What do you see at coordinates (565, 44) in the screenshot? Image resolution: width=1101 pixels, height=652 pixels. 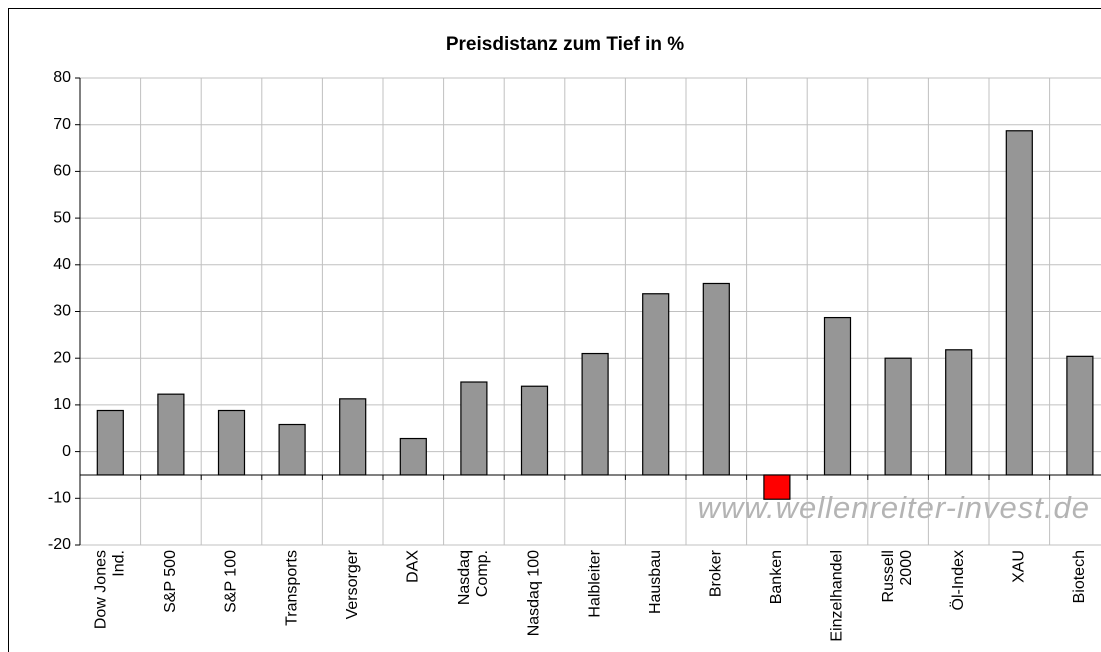 I see `chart-title: Preisdistanz zum Tief in %` at bounding box center [565, 44].